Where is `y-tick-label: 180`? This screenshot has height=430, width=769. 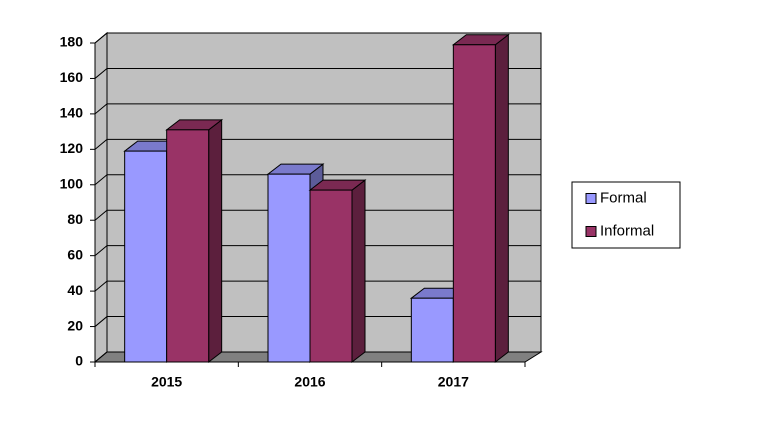
y-tick-label: 180 is located at coordinates (72, 42).